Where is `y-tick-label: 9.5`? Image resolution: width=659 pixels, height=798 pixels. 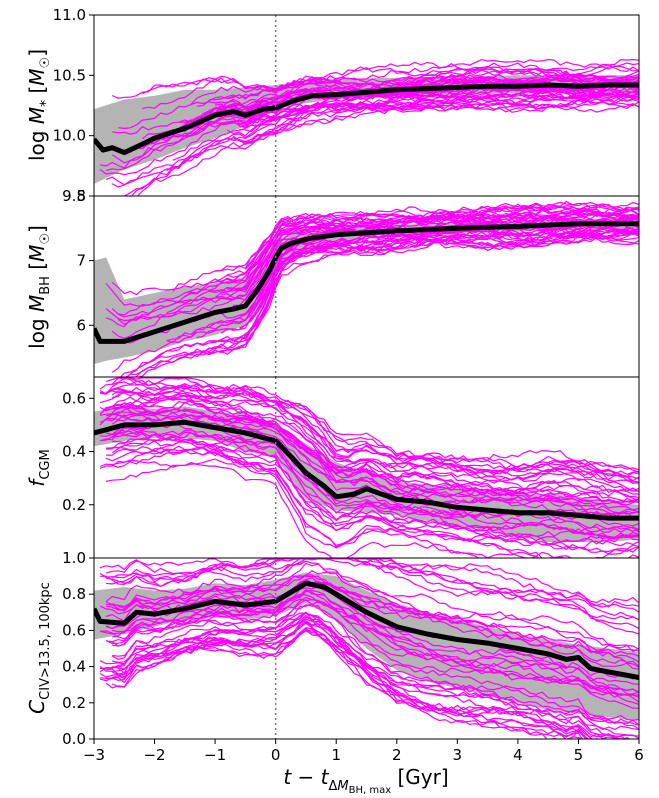
y-tick-label: 9.5 is located at coordinates (74, 196).